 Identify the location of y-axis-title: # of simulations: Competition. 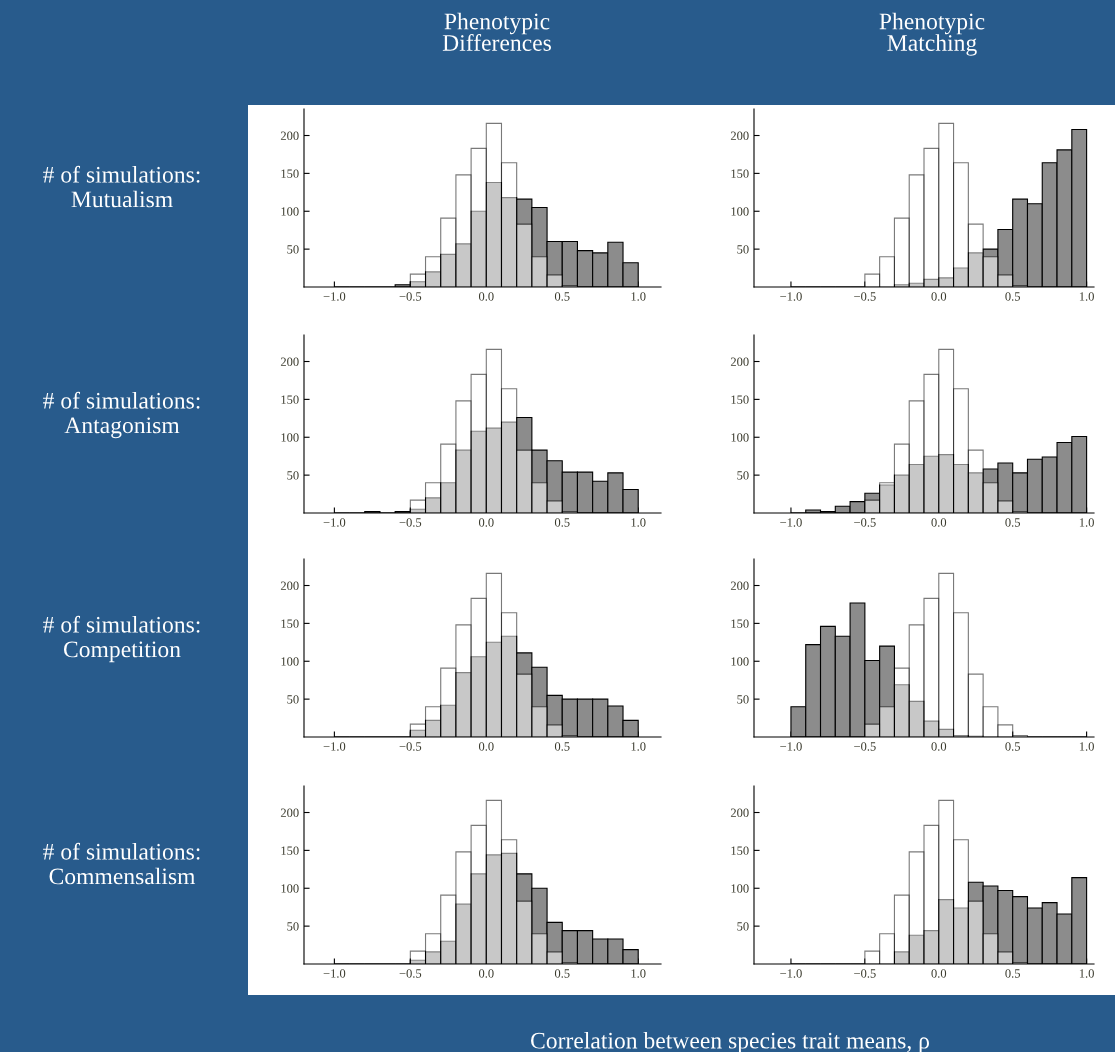
(121, 639).